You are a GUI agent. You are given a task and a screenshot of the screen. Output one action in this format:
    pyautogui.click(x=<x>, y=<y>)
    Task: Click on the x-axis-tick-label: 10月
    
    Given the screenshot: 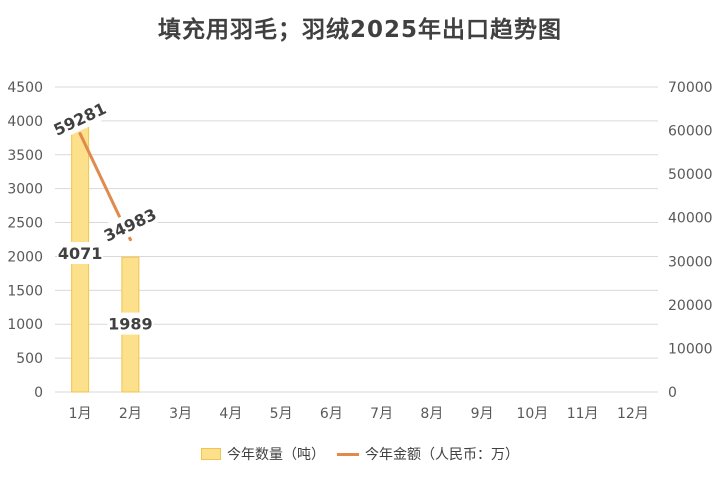 What is the action you would take?
    pyautogui.click(x=532, y=414)
    